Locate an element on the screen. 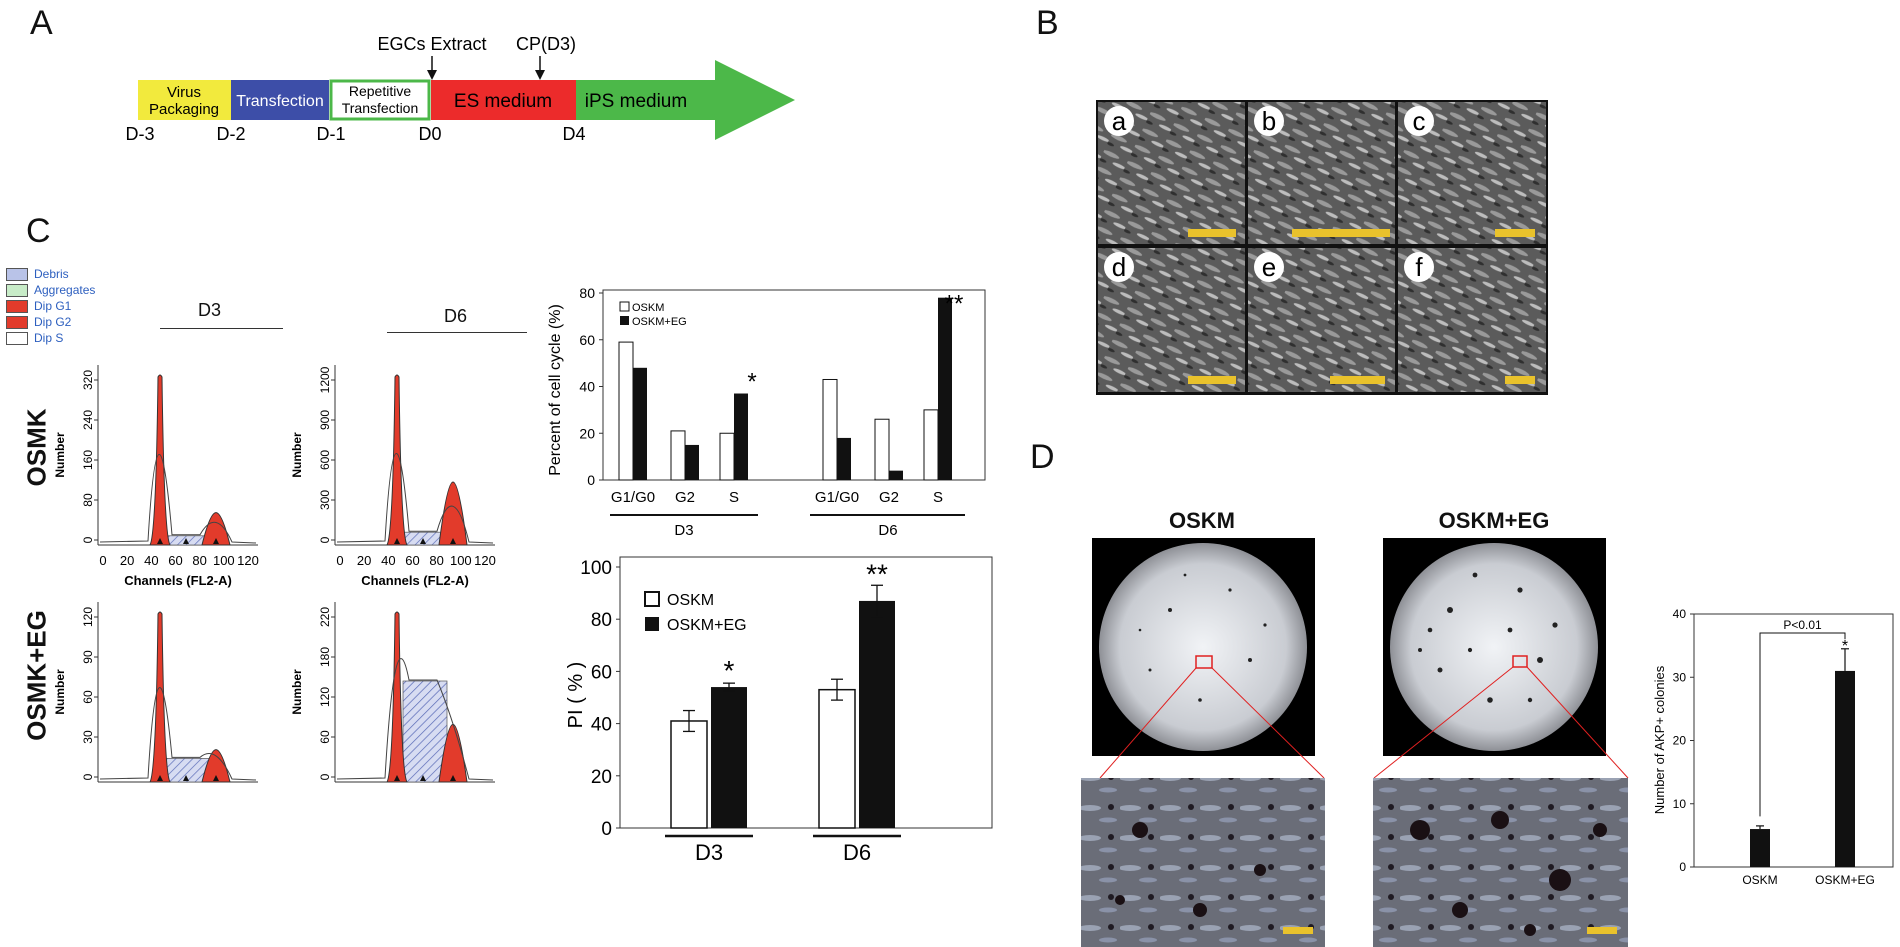 The height and width of the screenshot is (947, 1900). flow-y-tick-label: 320 is located at coordinates (88, 380).